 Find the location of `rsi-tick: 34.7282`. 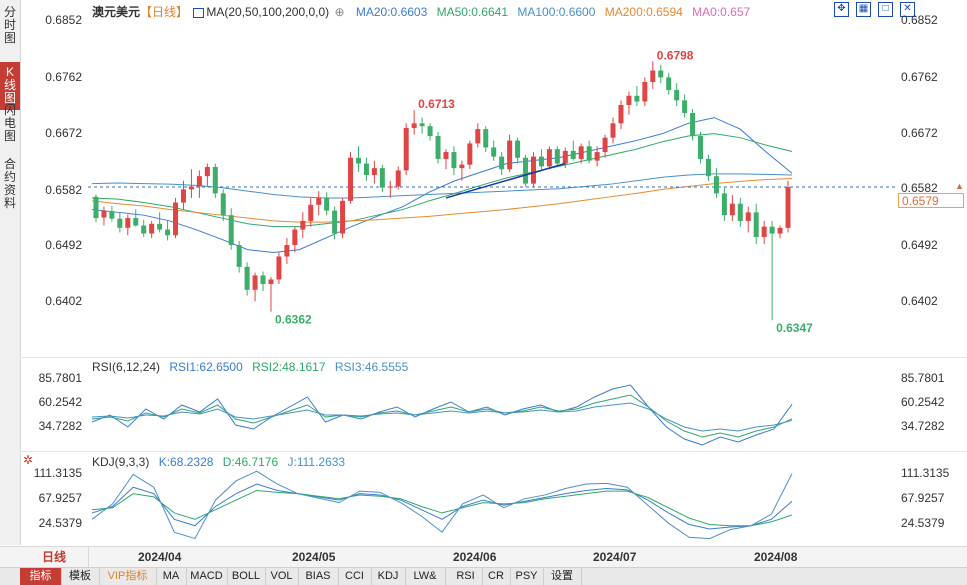

rsi-tick: 34.7282 is located at coordinates (923, 426).